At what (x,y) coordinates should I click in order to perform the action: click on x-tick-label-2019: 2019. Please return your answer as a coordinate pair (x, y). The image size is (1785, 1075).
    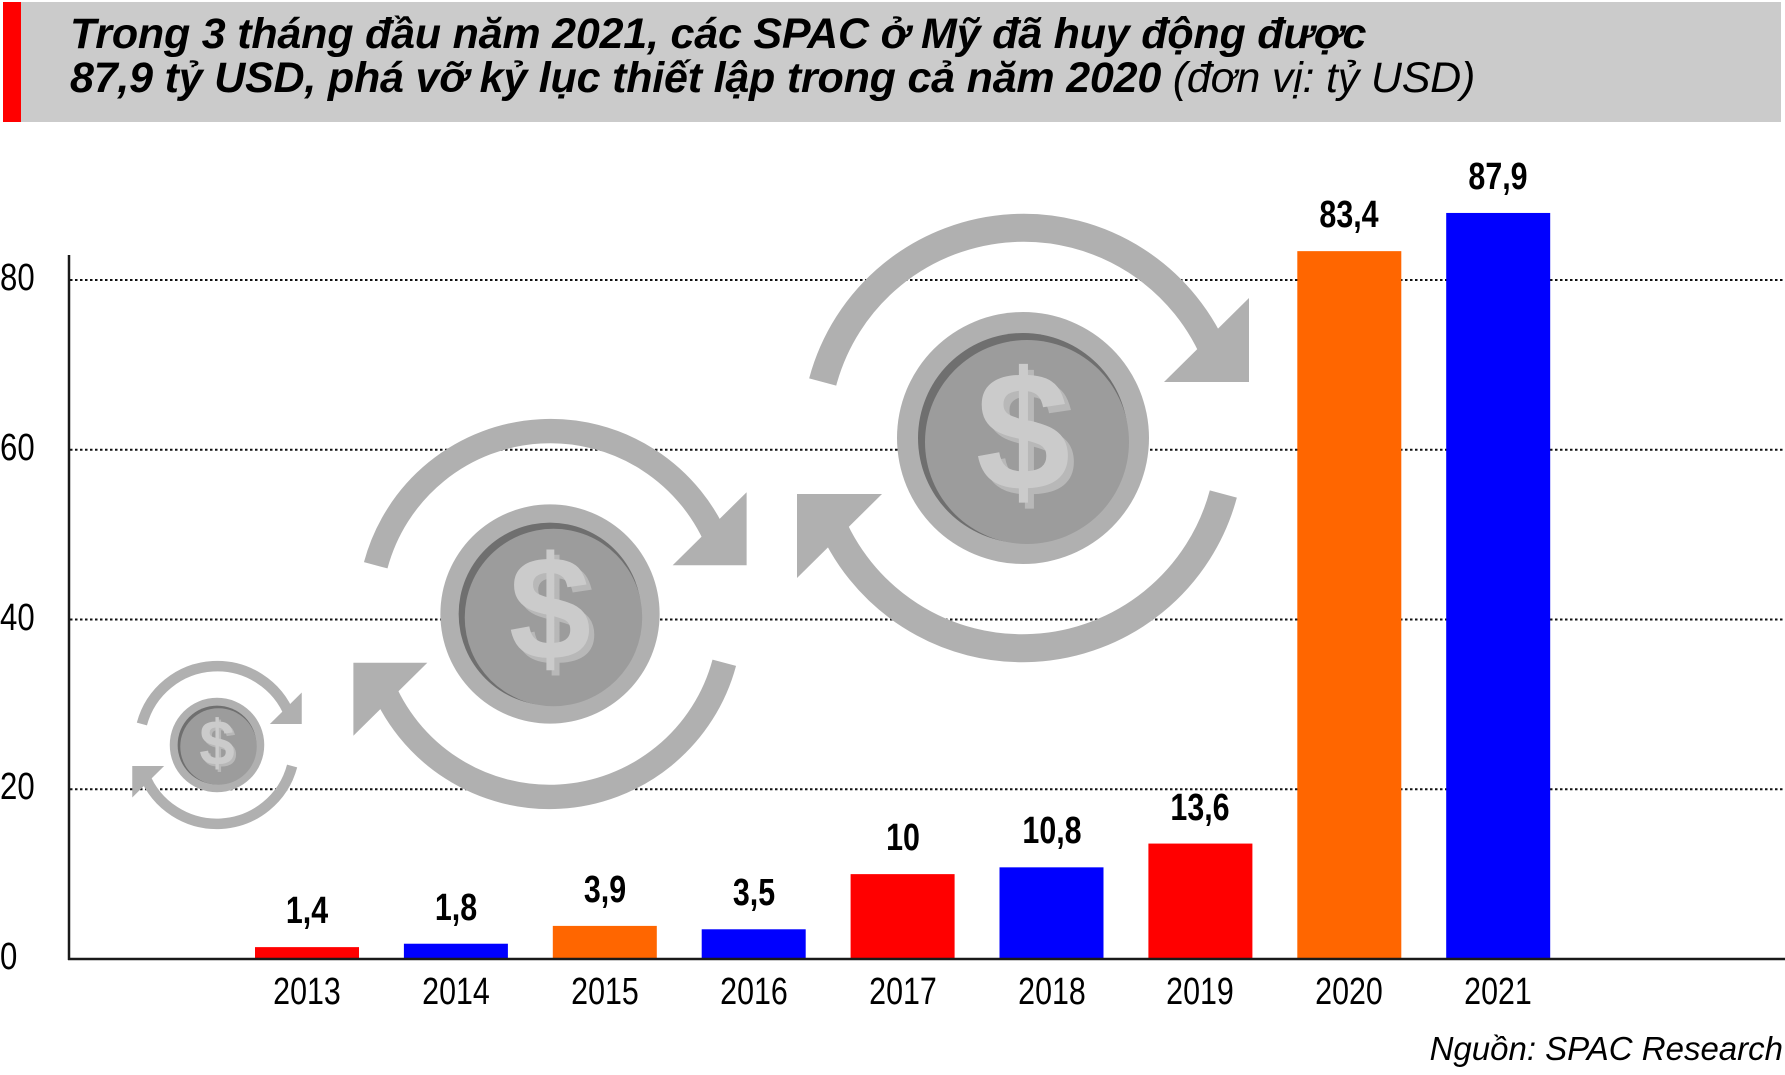
    Looking at the image, I should click on (1200, 992).